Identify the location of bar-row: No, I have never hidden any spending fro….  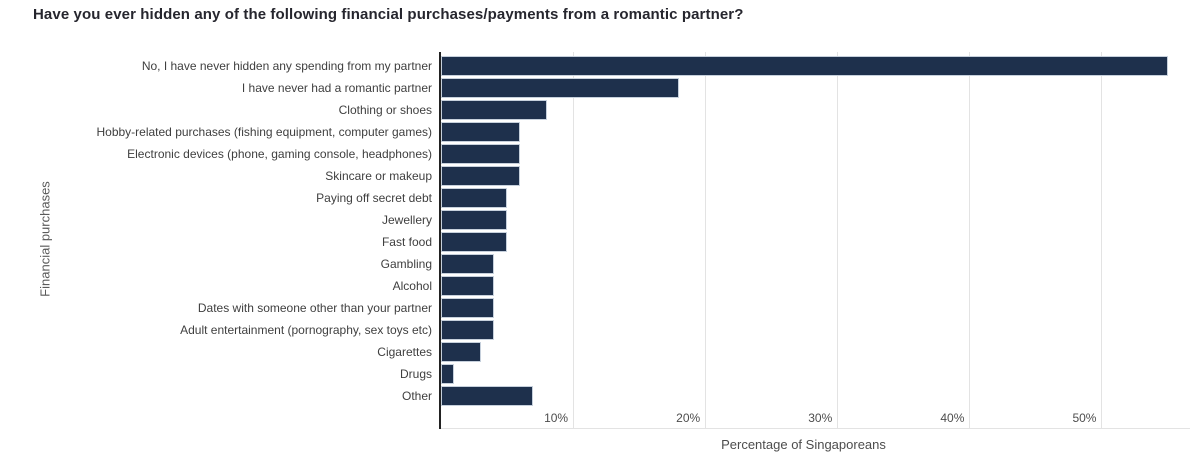
(595, 66).